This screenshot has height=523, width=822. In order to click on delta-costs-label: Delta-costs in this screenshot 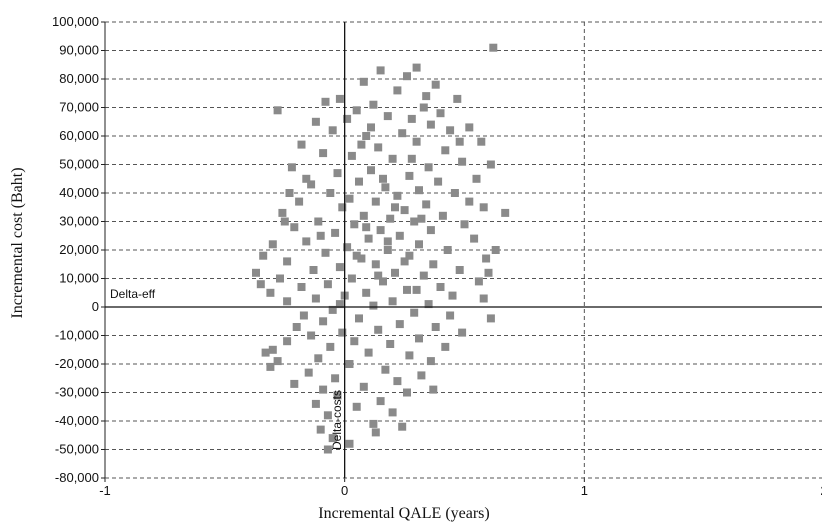, I will do `click(337, 420)`.